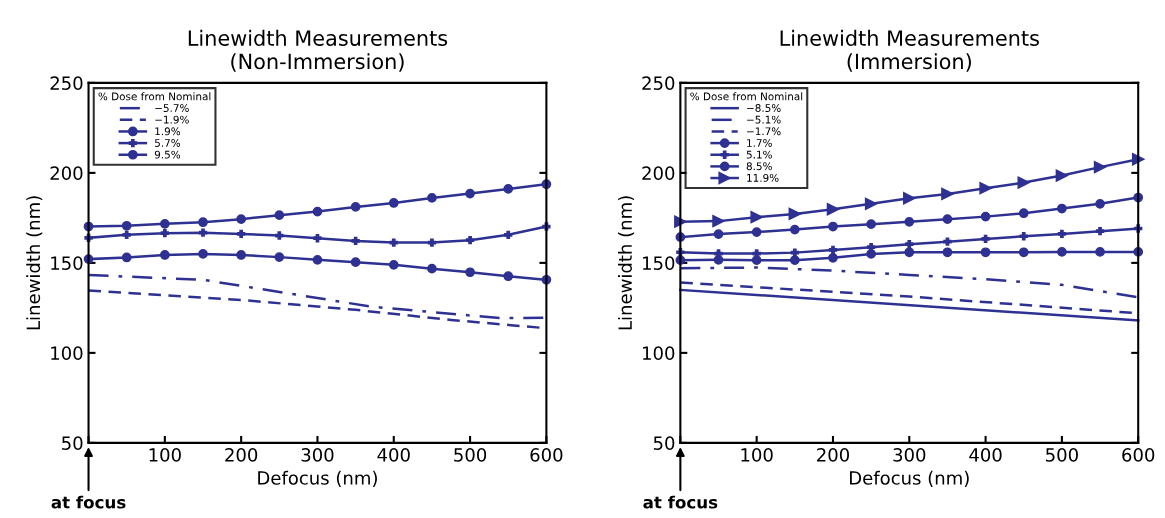 The width and height of the screenshot is (1165, 518). I want to click on legend-label: −1.7%, so click(764, 131).